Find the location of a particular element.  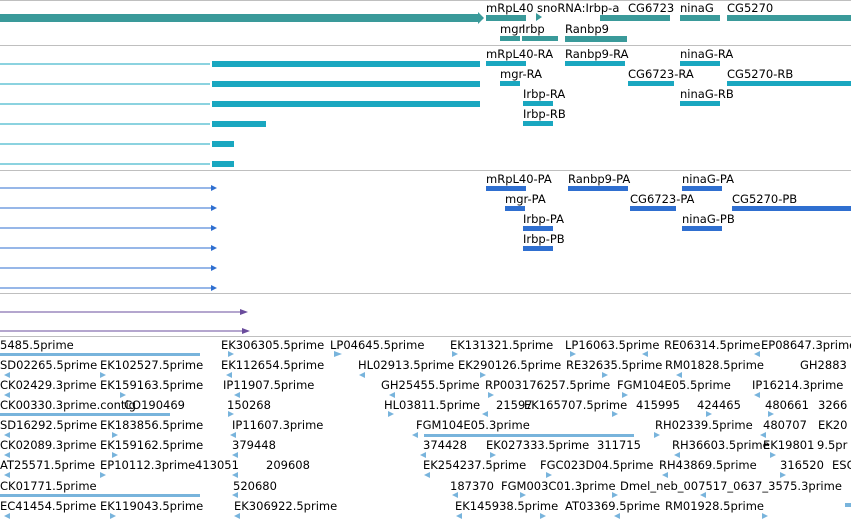

est-label: EK306922.5prime is located at coordinates (285, 506).